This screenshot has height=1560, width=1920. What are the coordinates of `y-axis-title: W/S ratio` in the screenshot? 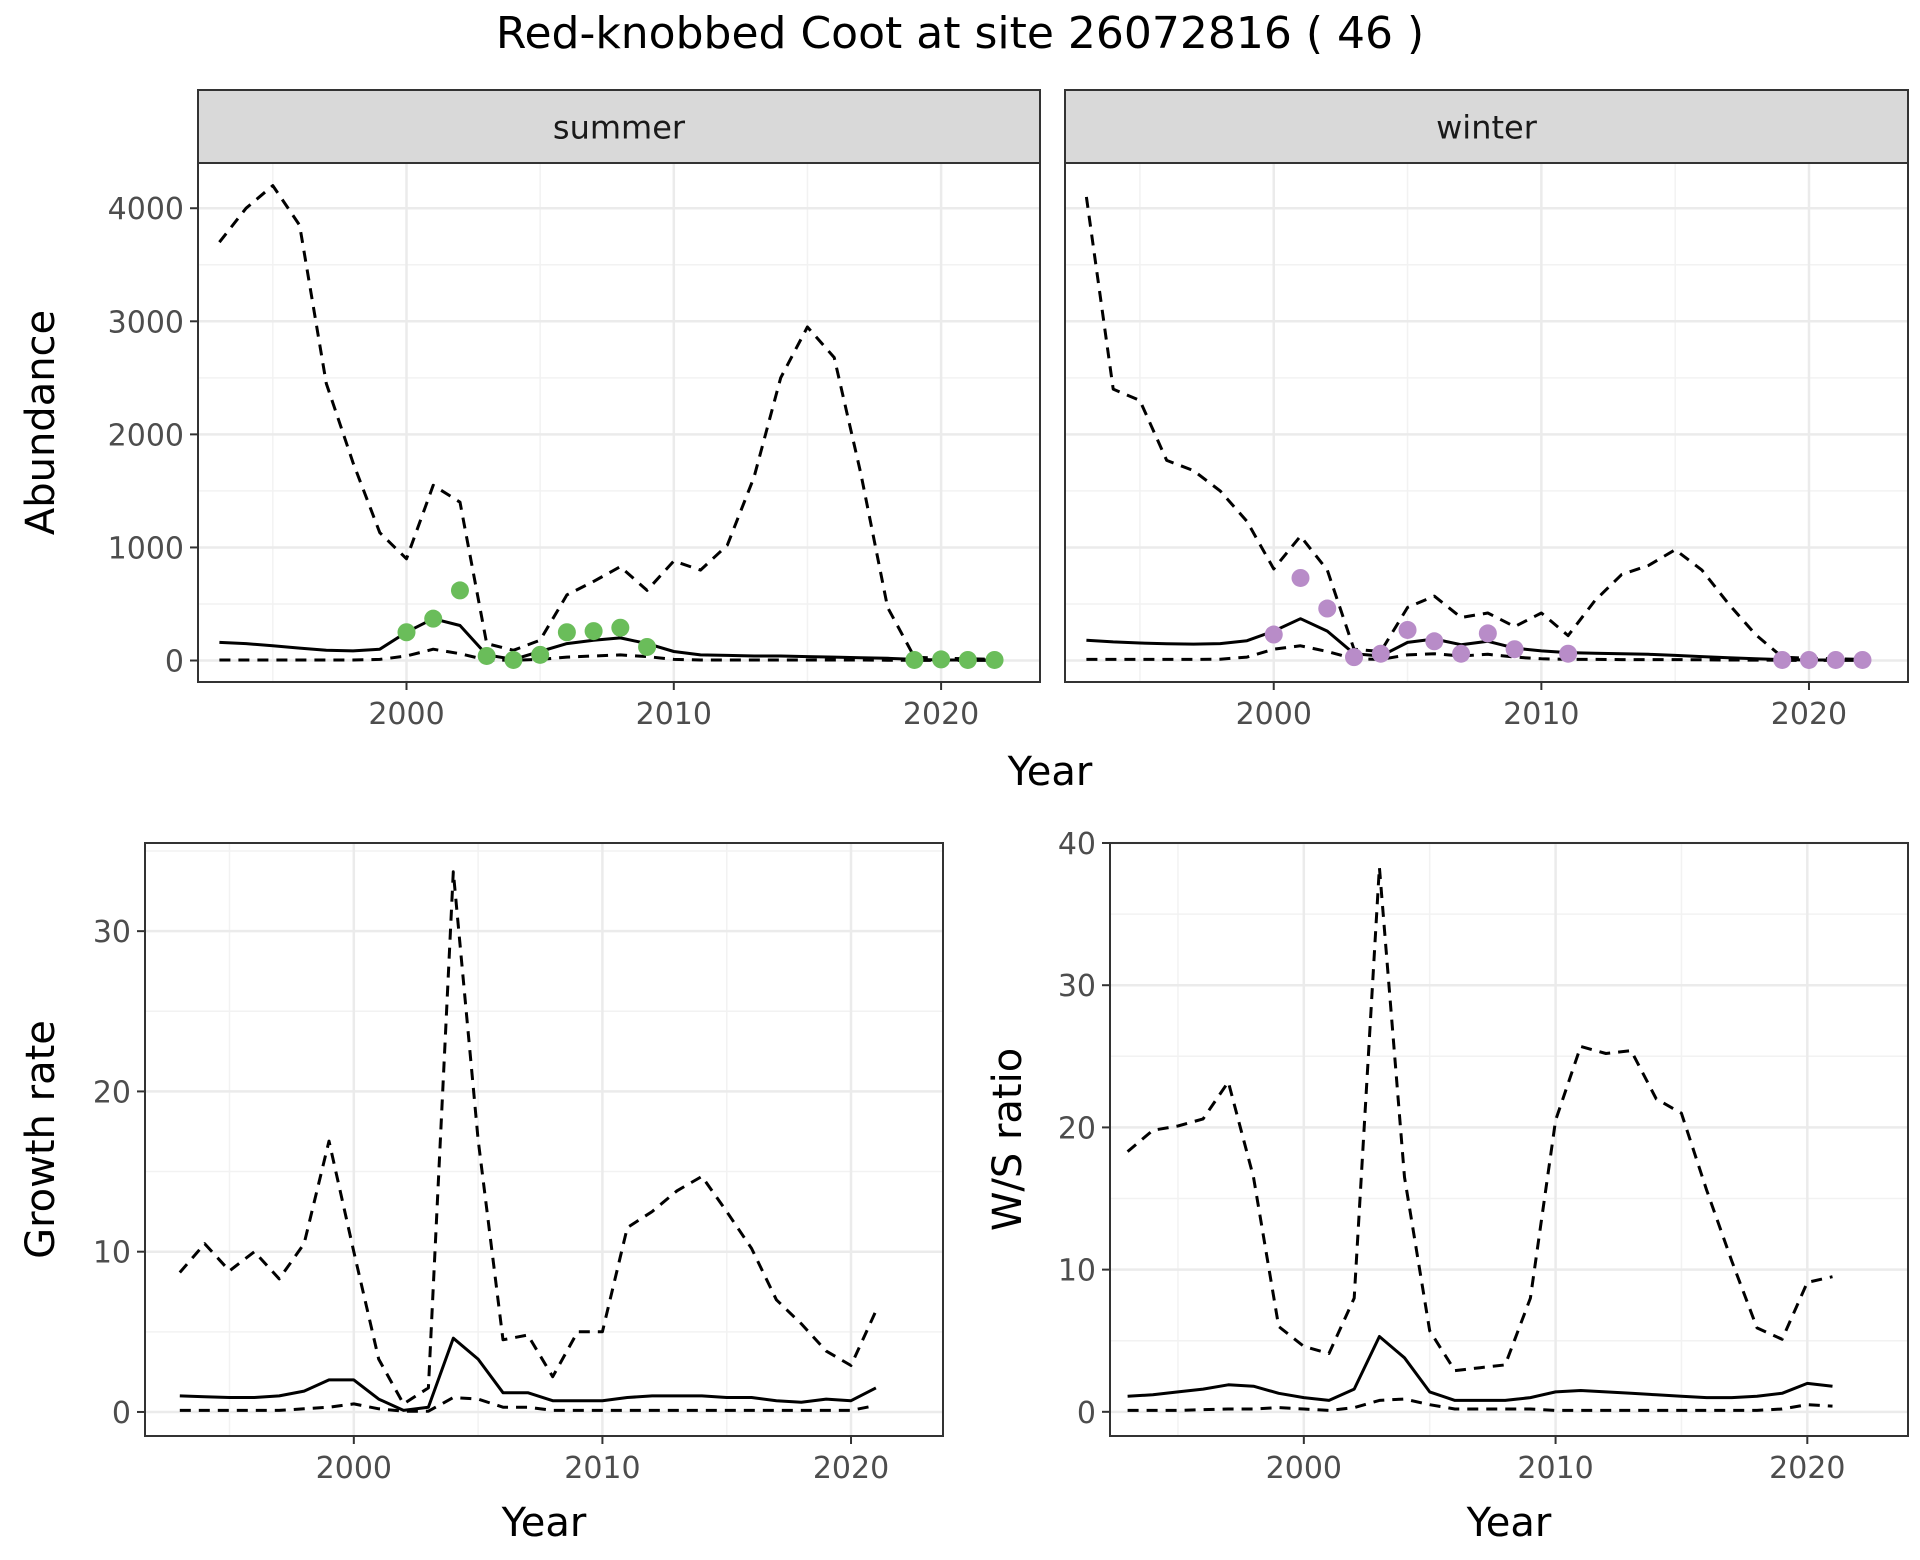 It's located at (1008, 1139).